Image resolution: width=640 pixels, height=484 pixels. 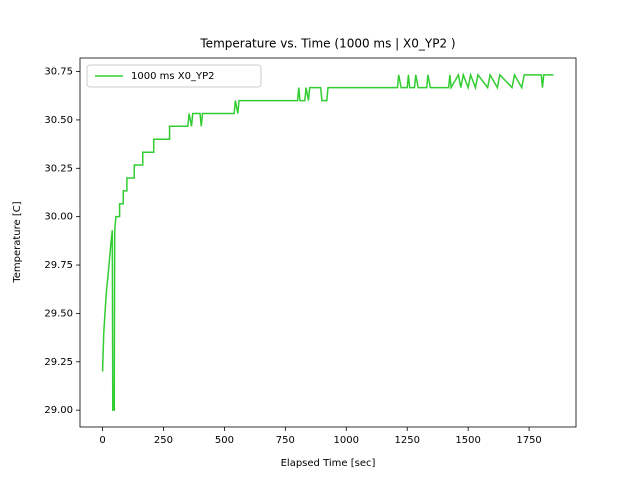 I want to click on y-tick-label: 29.50, so click(x=58, y=313).